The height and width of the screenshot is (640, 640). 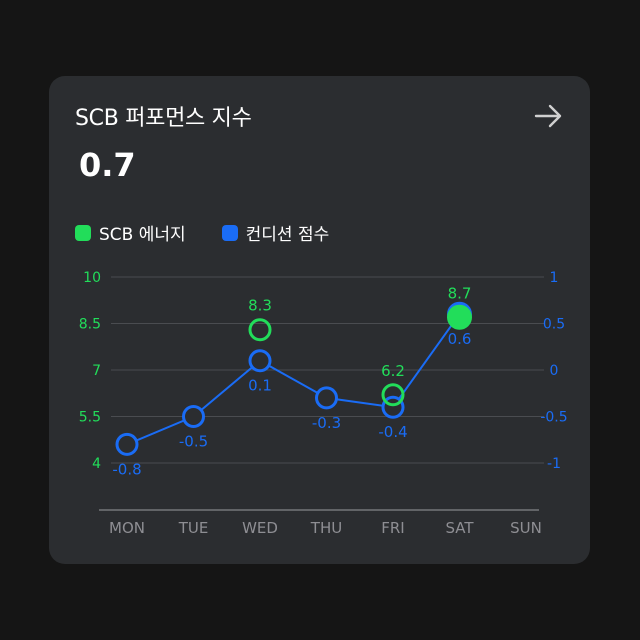 I want to click on x-axis-tick-label: WED, so click(x=260, y=528).